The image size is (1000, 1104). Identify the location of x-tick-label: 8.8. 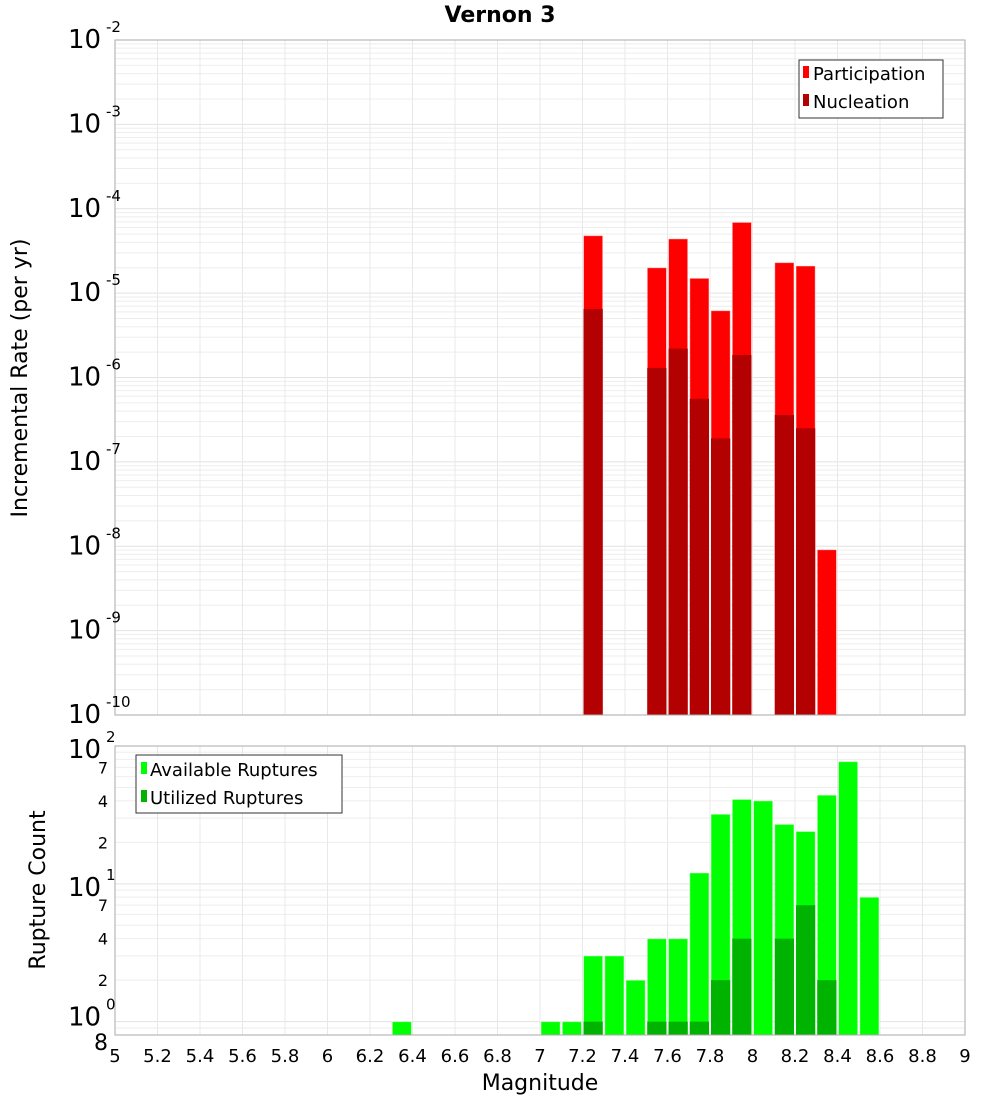
(922, 1056).